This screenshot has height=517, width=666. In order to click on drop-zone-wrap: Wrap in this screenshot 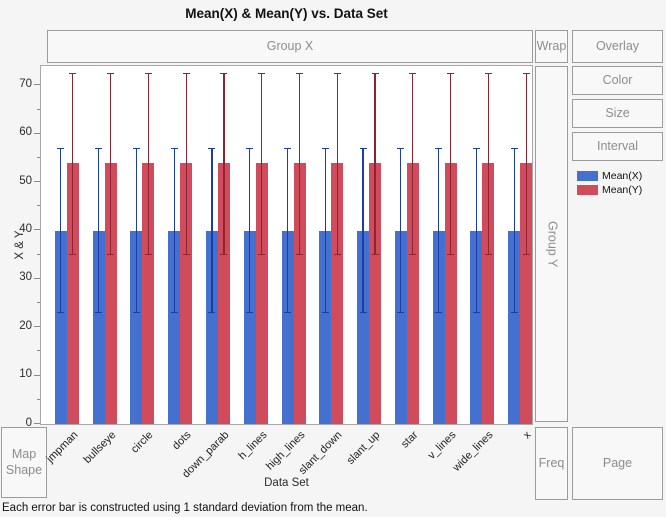, I will do `click(551, 46)`.